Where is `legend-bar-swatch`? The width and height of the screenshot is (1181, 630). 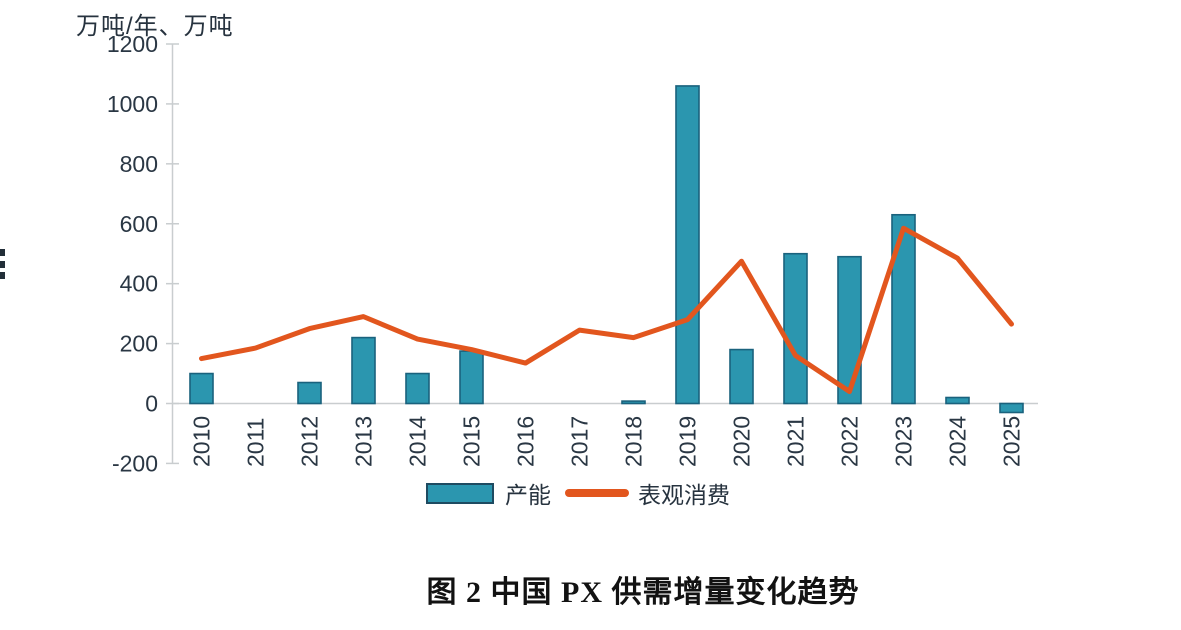
legend-bar-swatch is located at coordinates (460, 493).